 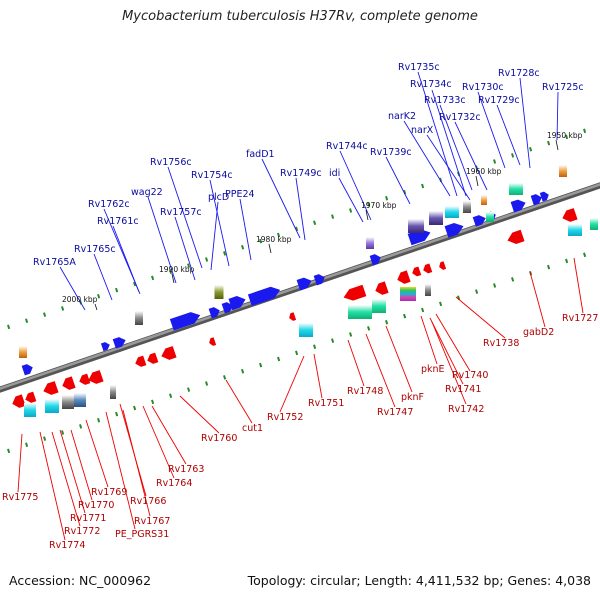 What do you see at coordinates (285, 417) in the screenshot?
I see `gene-label-bottom: Rv1752` at bounding box center [285, 417].